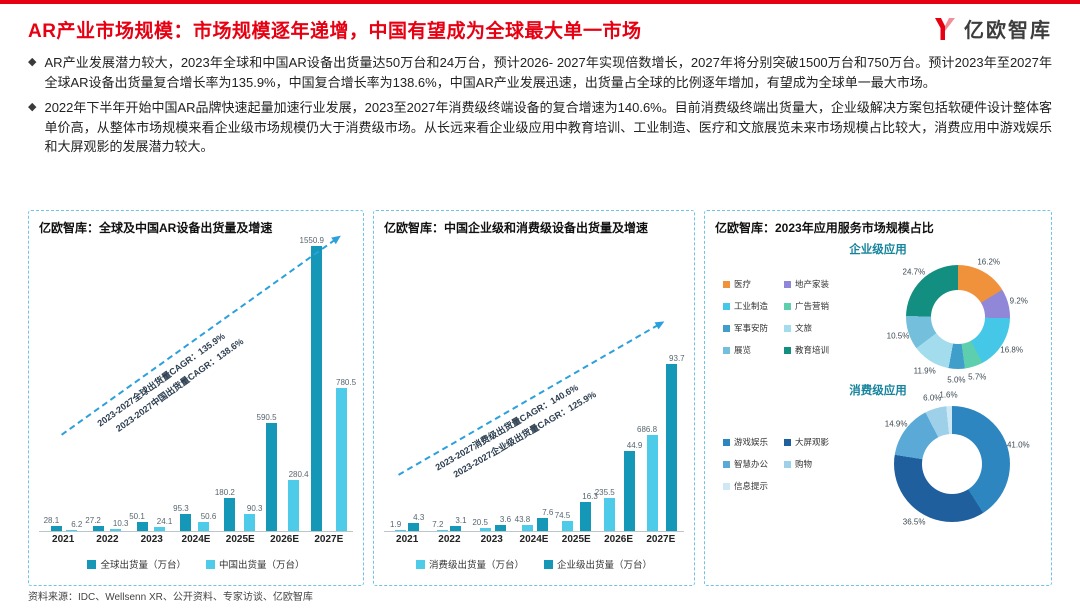  Describe the element at coordinates (977, 377) in the screenshot. I see `donut-segment-label: 5.7%` at that location.